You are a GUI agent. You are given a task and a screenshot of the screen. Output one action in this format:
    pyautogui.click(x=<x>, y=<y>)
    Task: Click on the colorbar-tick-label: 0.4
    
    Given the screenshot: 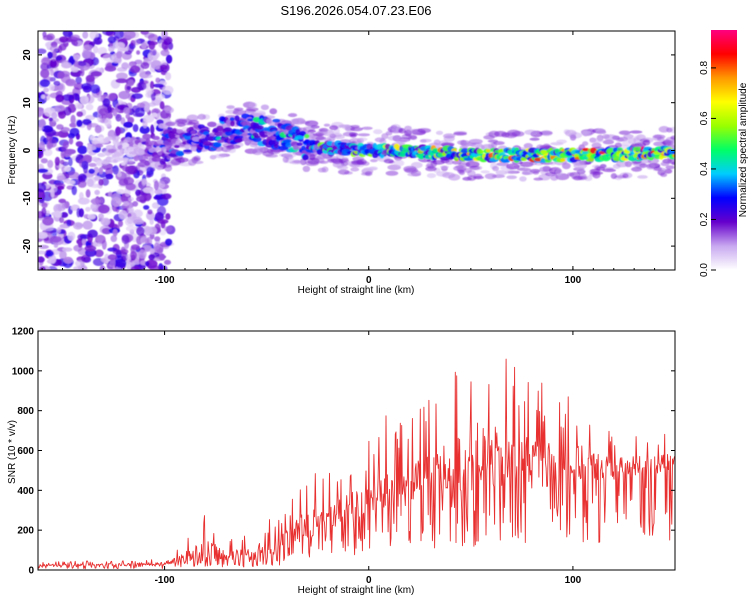 What is the action you would take?
    pyautogui.click(x=704, y=169)
    